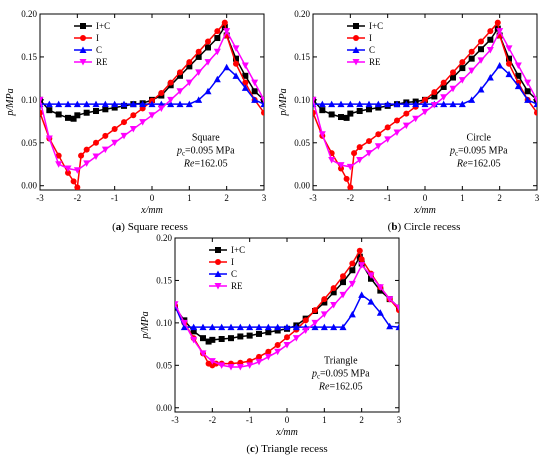 This screenshot has height=459, width=550. Describe the element at coordinates (83, 62) in the screenshot. I see `legend-marker-RE` at that location.